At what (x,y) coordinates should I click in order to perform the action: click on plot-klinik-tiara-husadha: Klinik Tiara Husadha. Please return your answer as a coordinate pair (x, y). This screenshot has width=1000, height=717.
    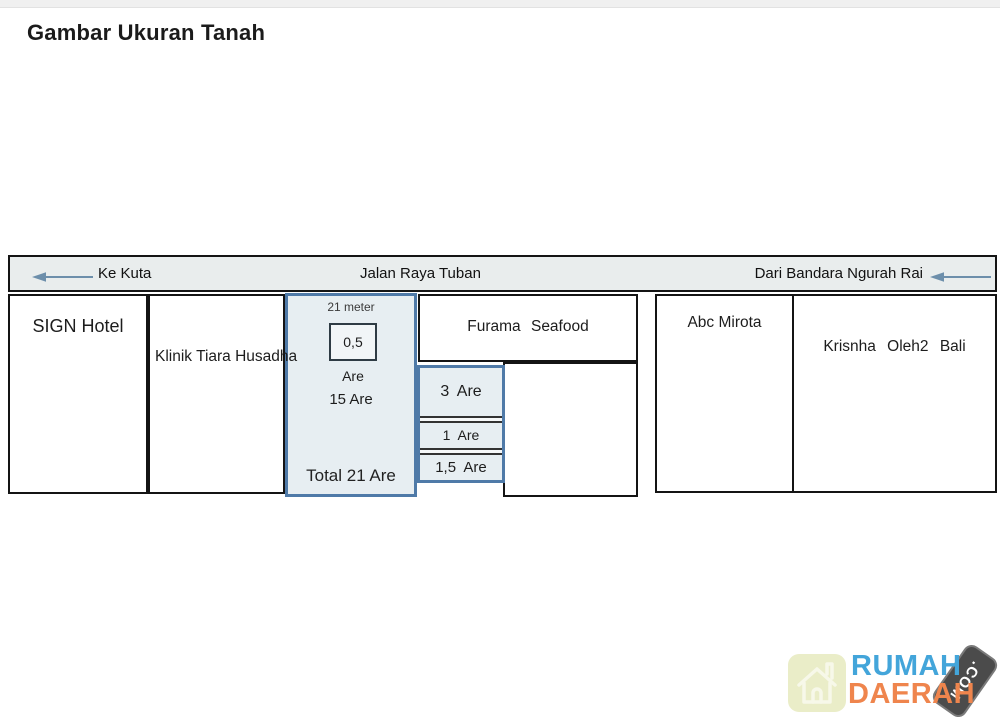
    Looking at the image, I should click on (222, 394).